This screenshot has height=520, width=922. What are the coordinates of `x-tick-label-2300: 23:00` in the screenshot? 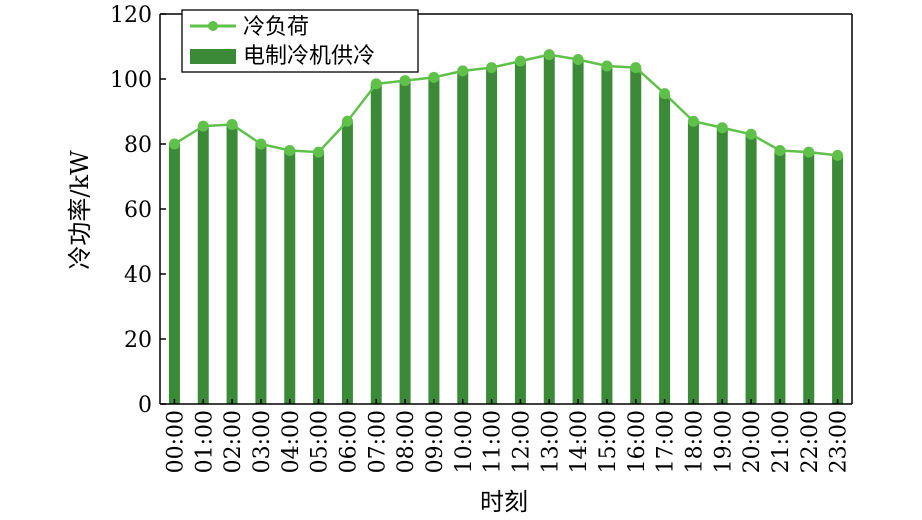 It's located at (839, 441).